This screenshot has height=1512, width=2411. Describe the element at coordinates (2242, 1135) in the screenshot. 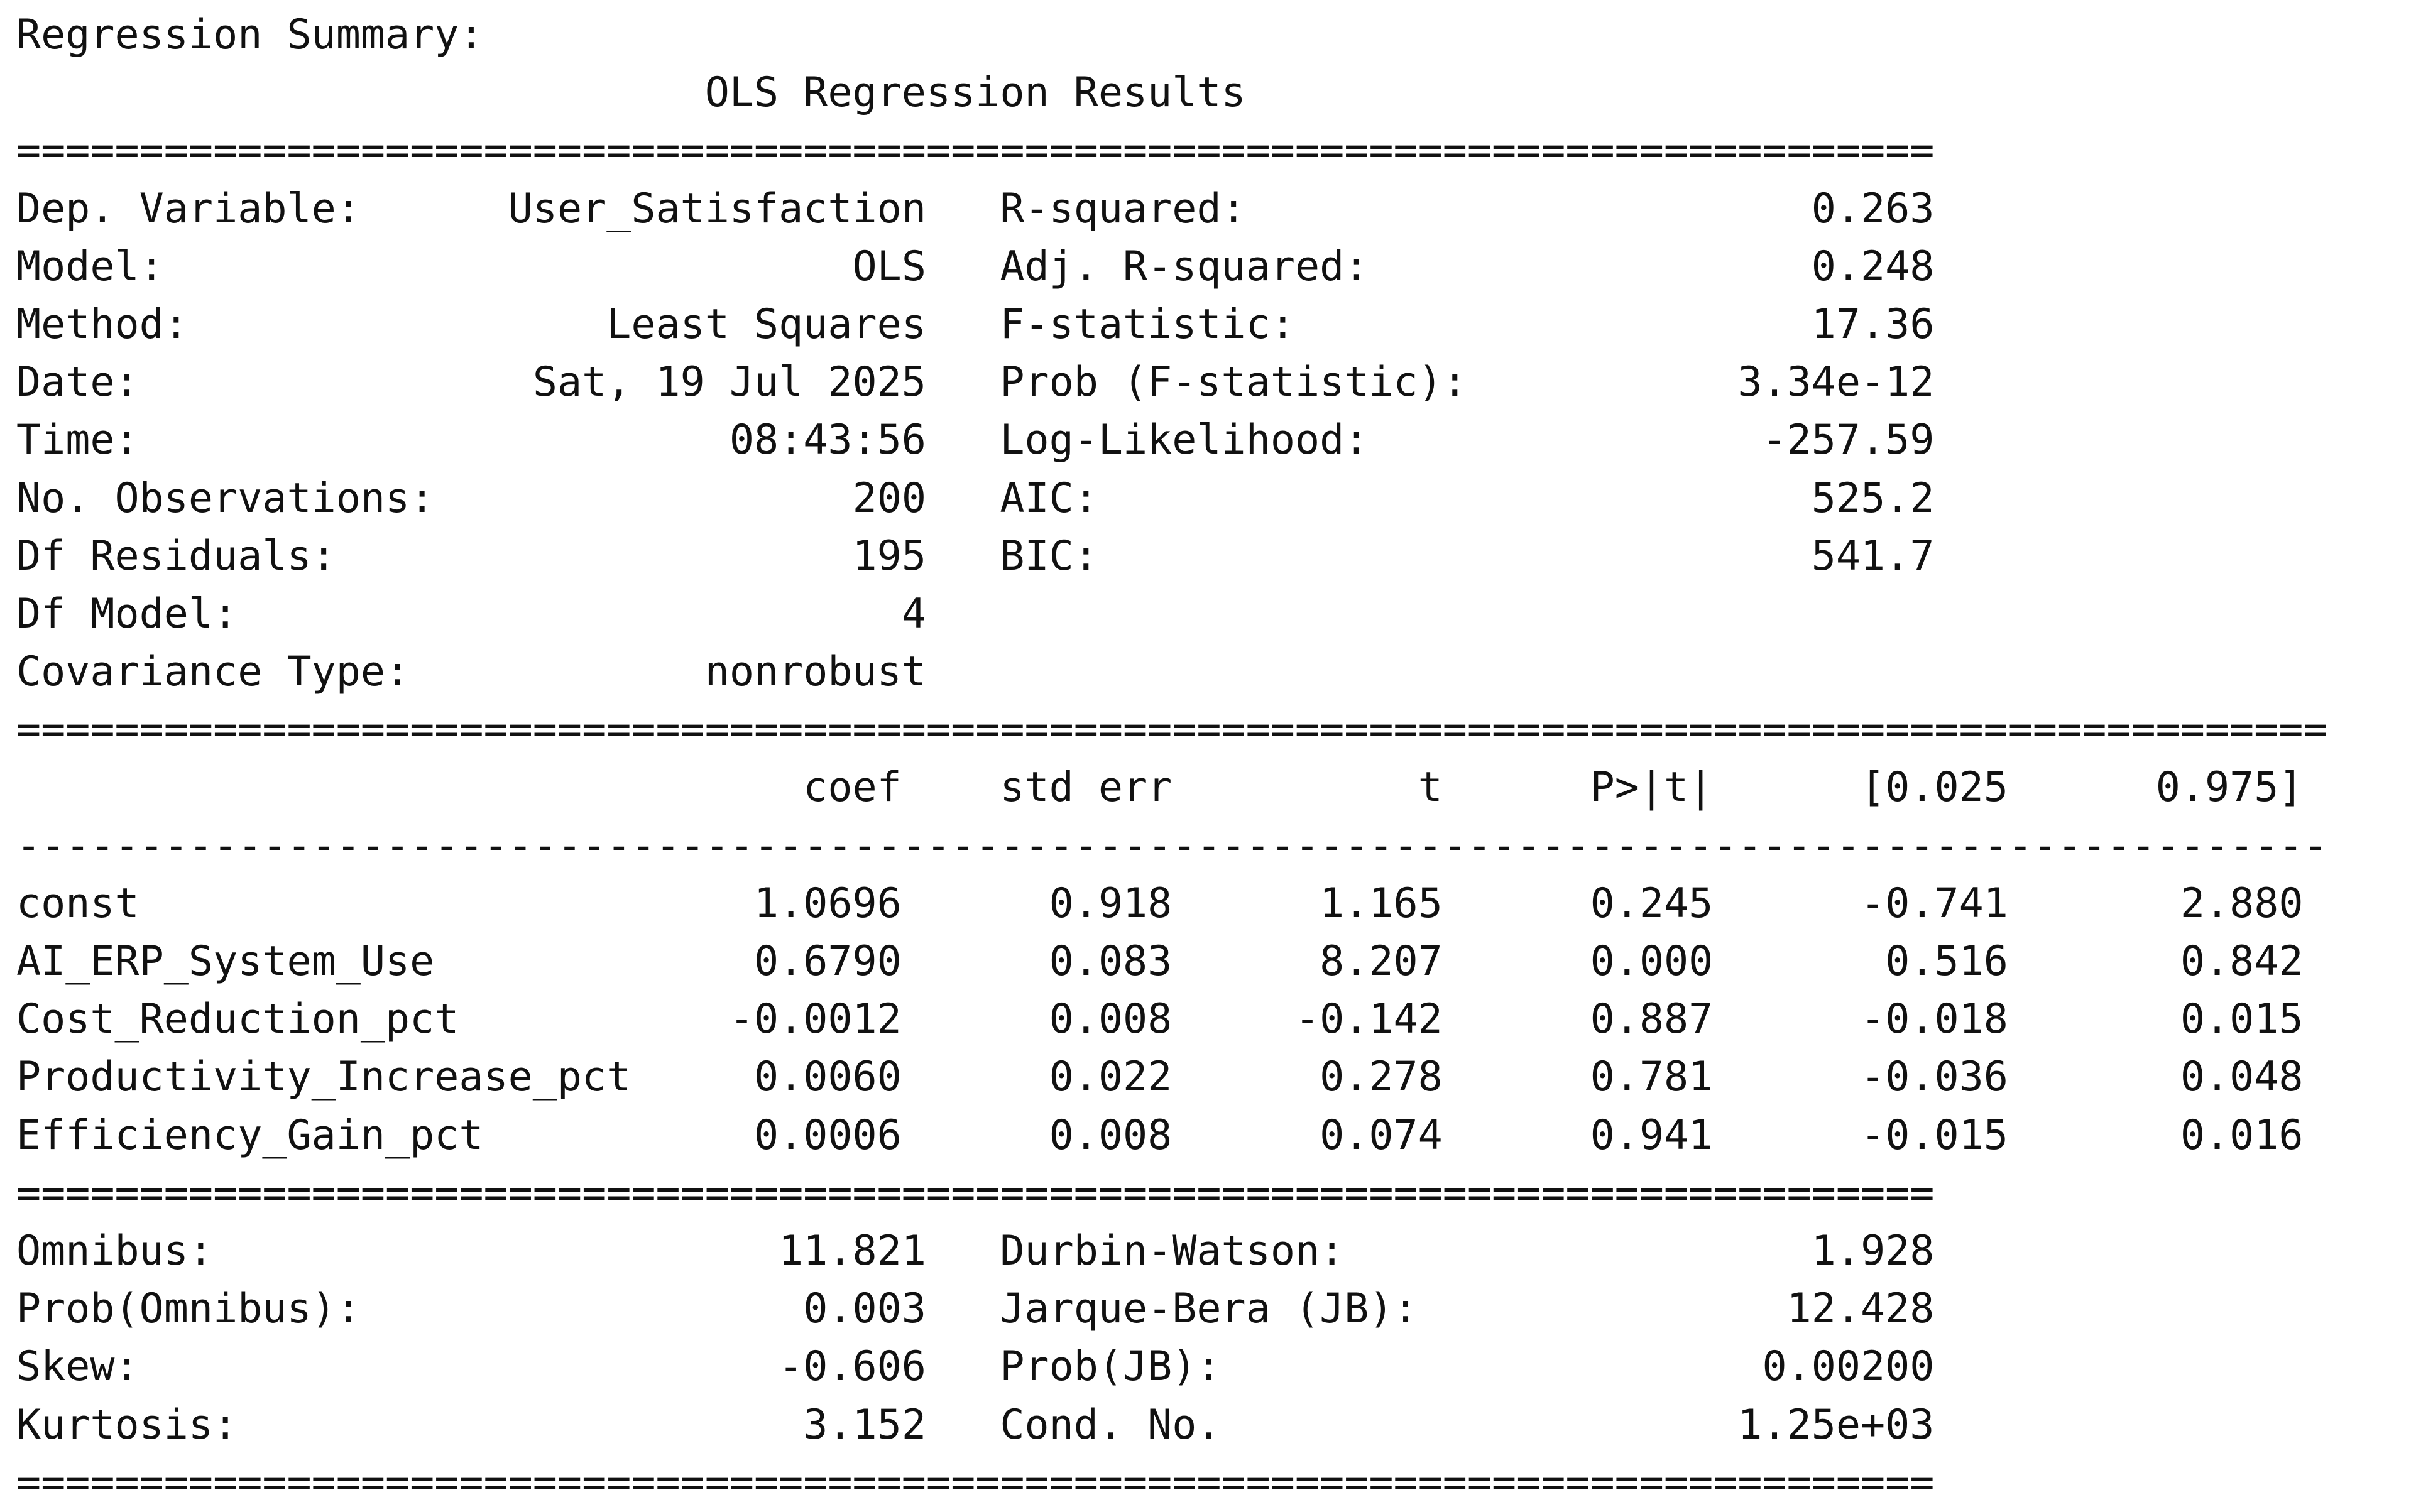

I see `coef-cell: 0.016` at that location.